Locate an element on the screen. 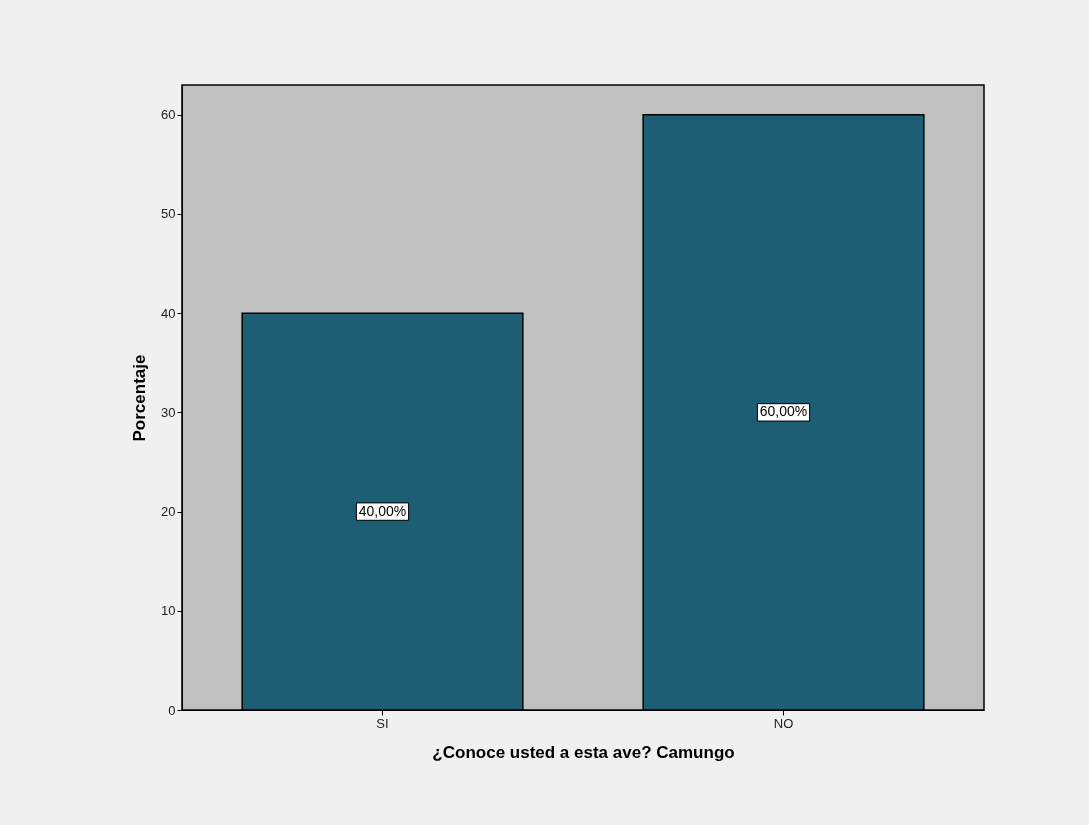 The height and width of the screenshot is (825, 1089). y-tick-label: 50 is located at coordinates (168, 214).